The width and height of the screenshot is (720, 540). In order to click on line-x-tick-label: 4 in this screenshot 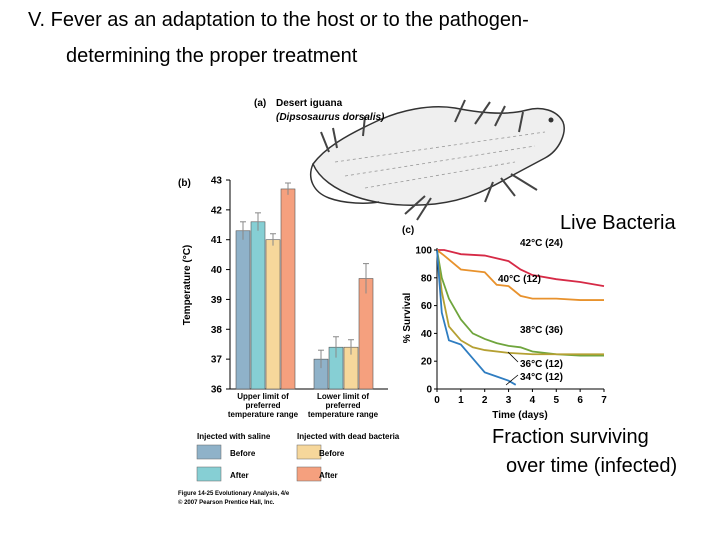, I will do `click(533, 400)`.